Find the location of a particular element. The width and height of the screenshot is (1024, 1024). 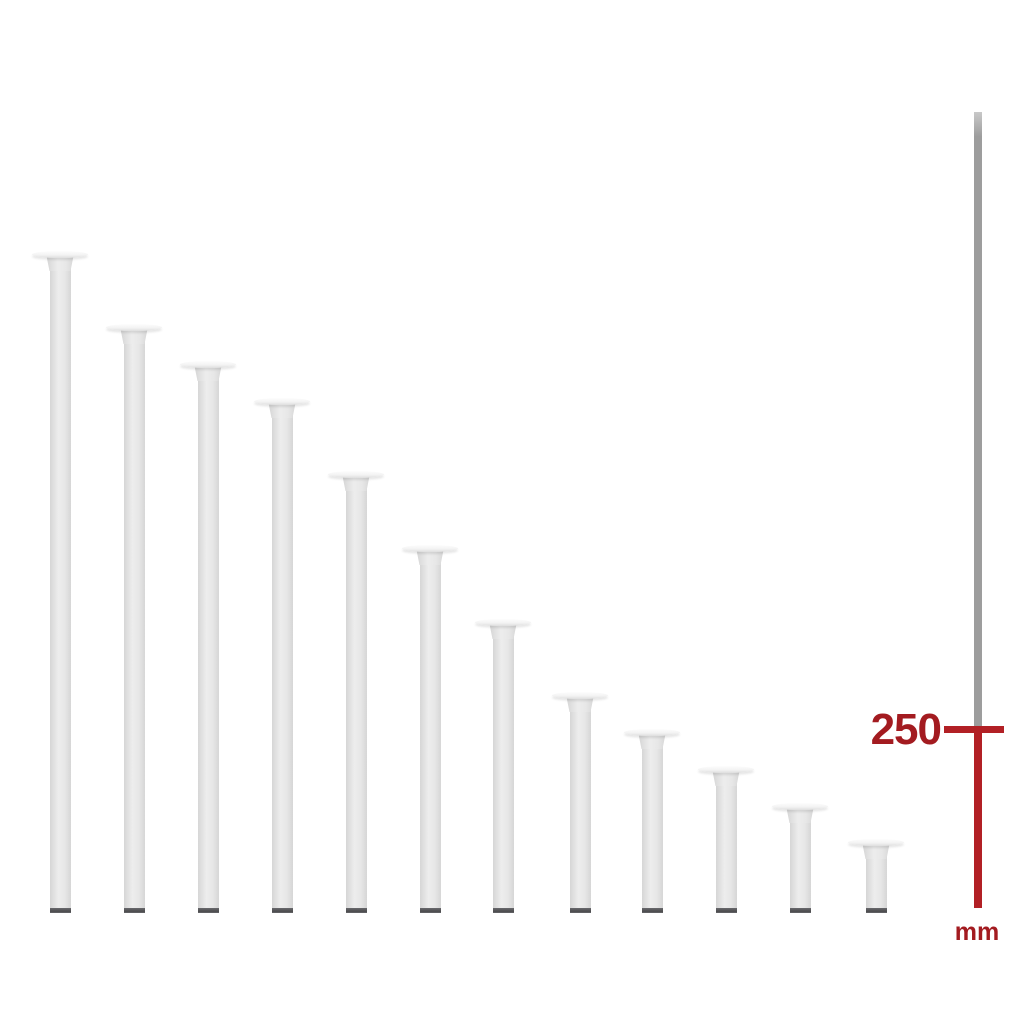

leg-150mm is located at coordinates (800, 858).